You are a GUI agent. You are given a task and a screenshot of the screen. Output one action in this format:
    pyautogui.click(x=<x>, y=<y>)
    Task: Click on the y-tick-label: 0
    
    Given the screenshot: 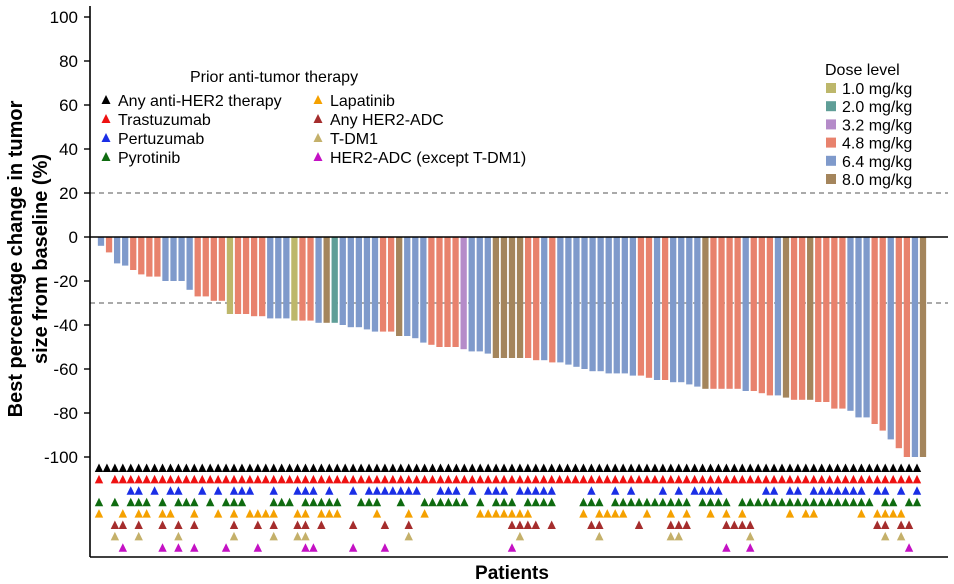 What is the action you would take?
    pyautogui.click(x=73, y=237)
    